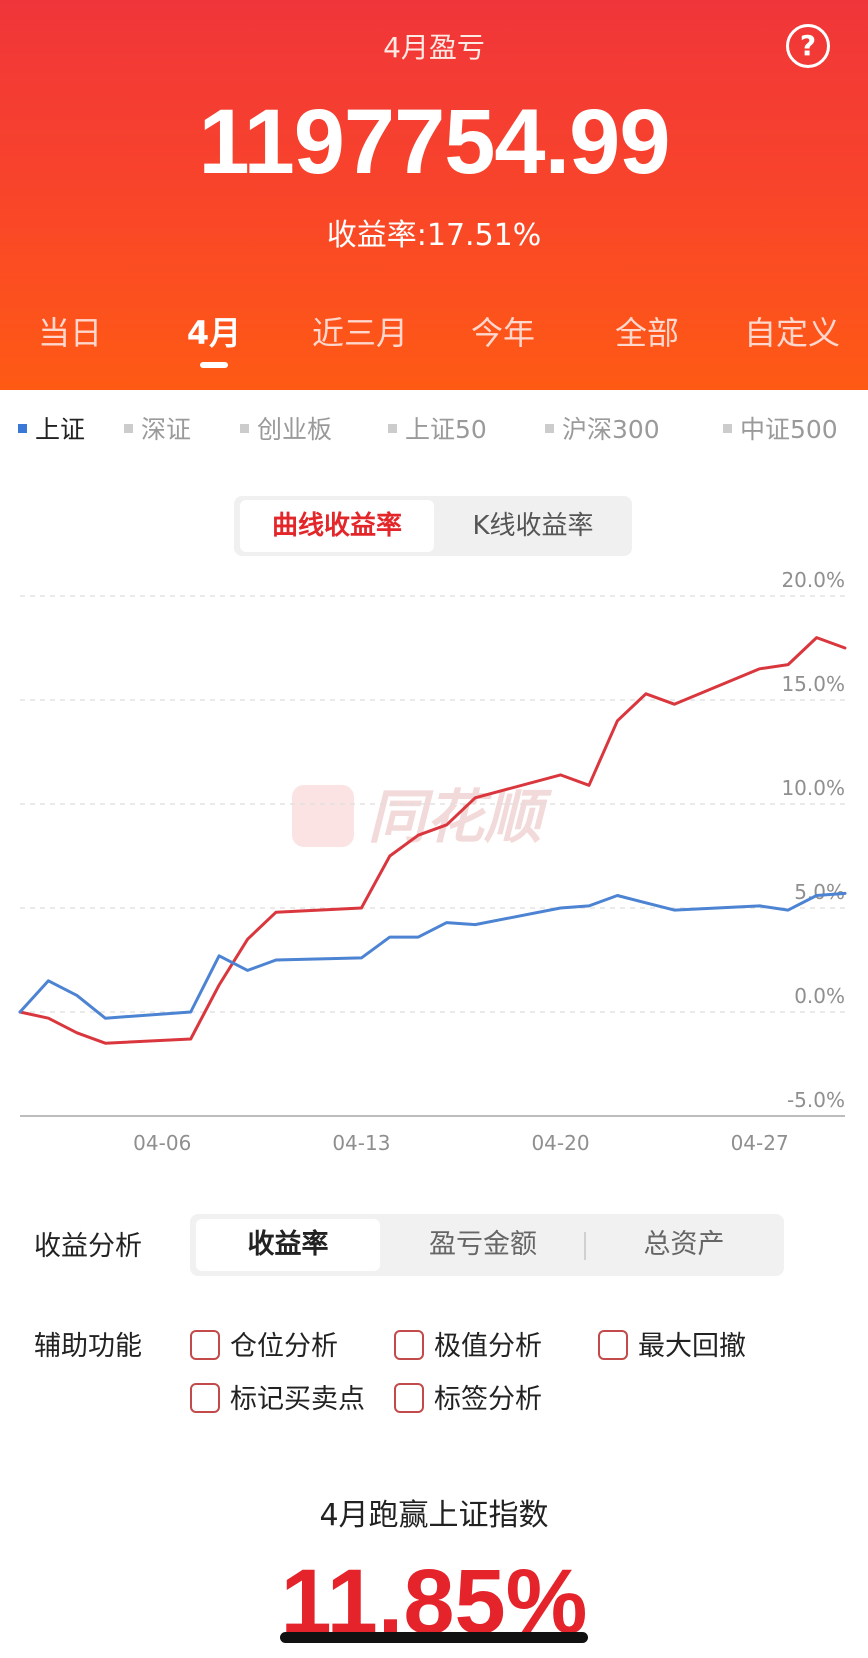 The height and width of the screenshot is (1658, 868). Describe the element at coordinates (434, 1637) in the screenshot. I see `home-indicator` at that location.